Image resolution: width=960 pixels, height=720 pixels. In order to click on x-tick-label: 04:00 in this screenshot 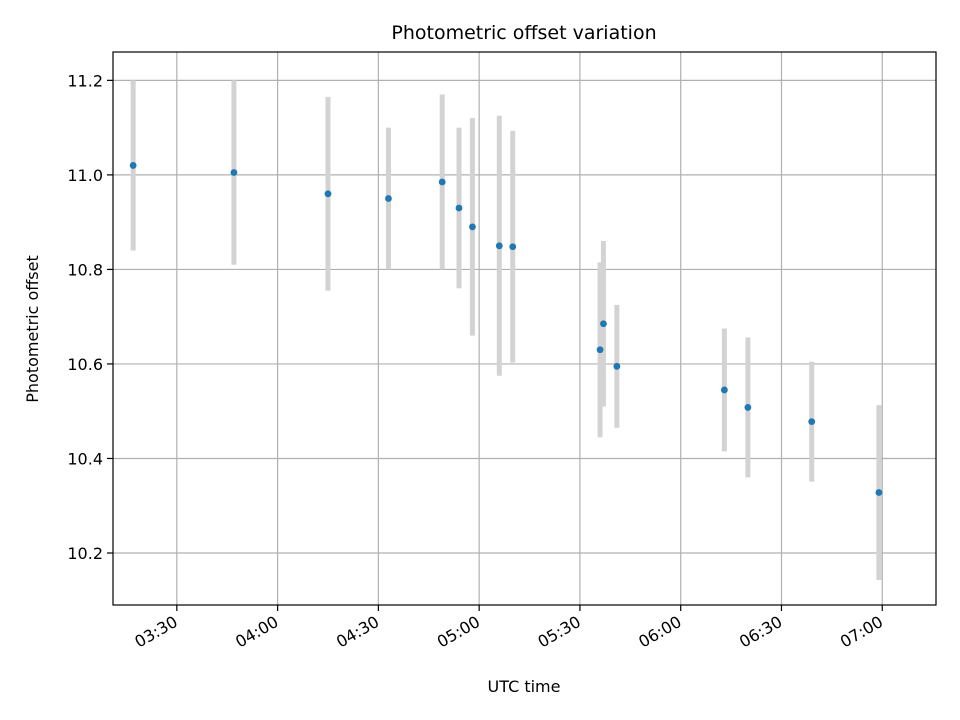, I will do `click(256, 632)`.